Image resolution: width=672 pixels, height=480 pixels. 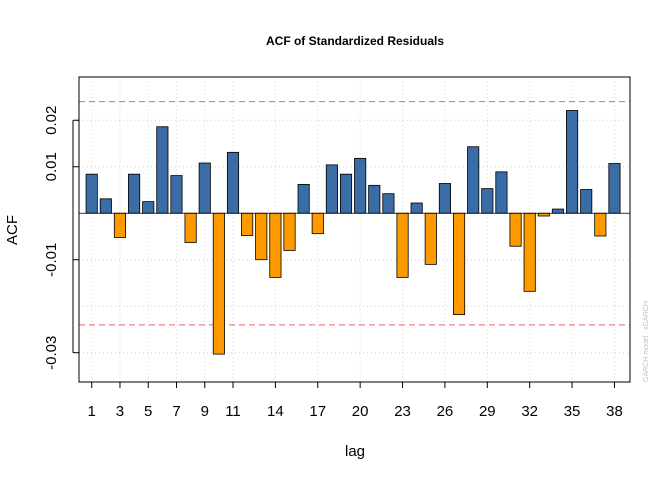 What do you see at coordinates (487, 411) in the screenshot?
I see `x-tick-label: 29` at bounding box center [487, 411].